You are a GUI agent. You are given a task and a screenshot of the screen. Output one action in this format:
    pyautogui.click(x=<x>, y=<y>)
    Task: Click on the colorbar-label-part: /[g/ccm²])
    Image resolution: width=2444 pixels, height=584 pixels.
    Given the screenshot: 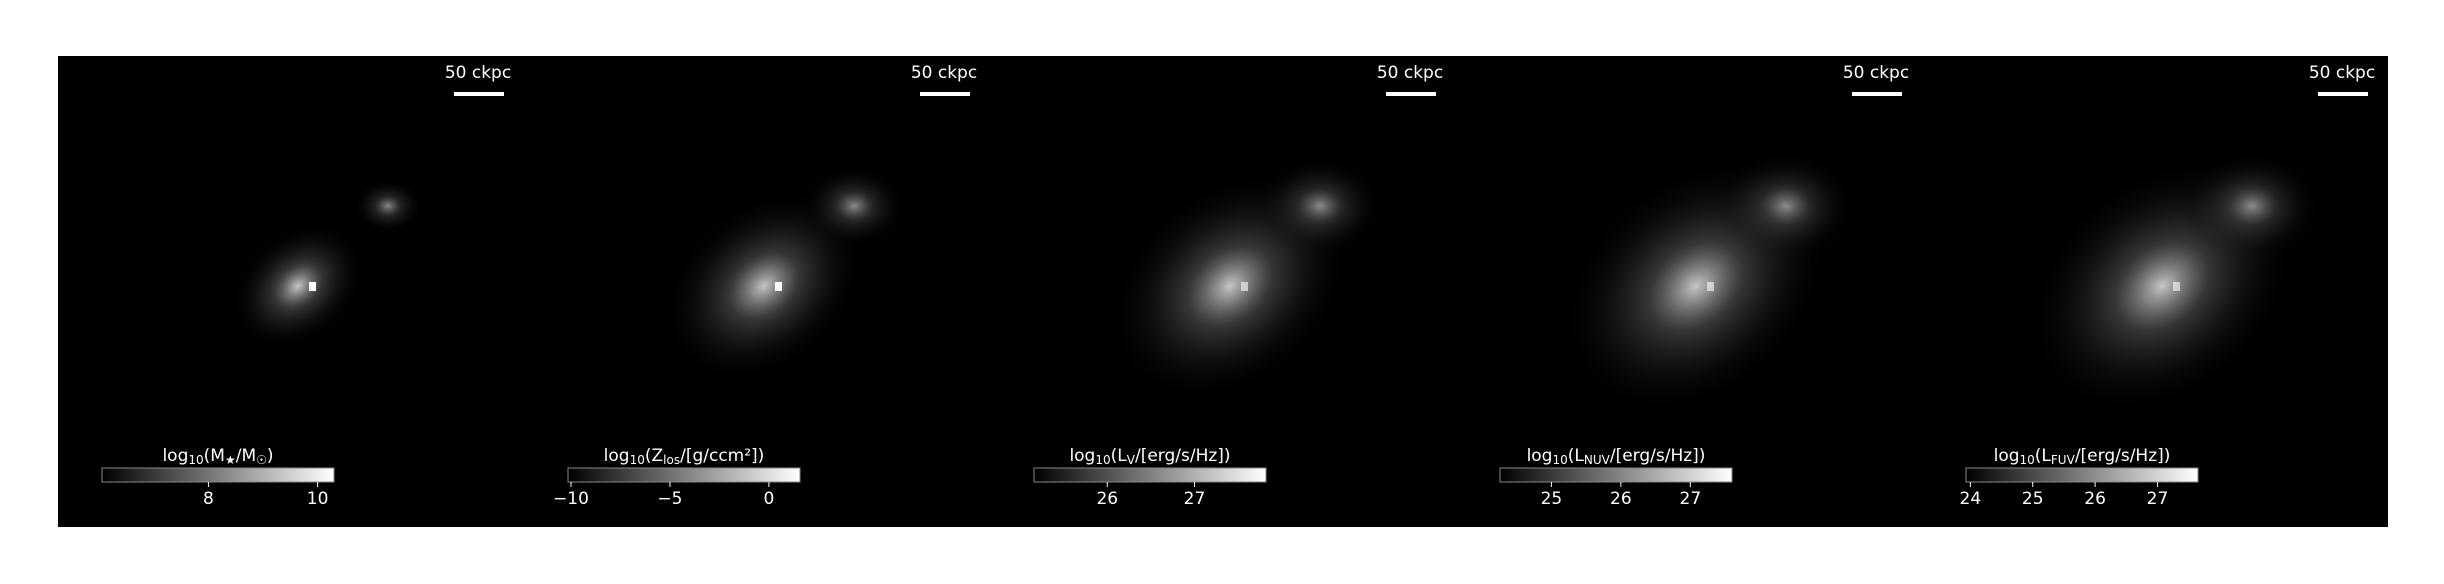 What is the action you would take?
    pyautogui.click(x=722, y=456)
    